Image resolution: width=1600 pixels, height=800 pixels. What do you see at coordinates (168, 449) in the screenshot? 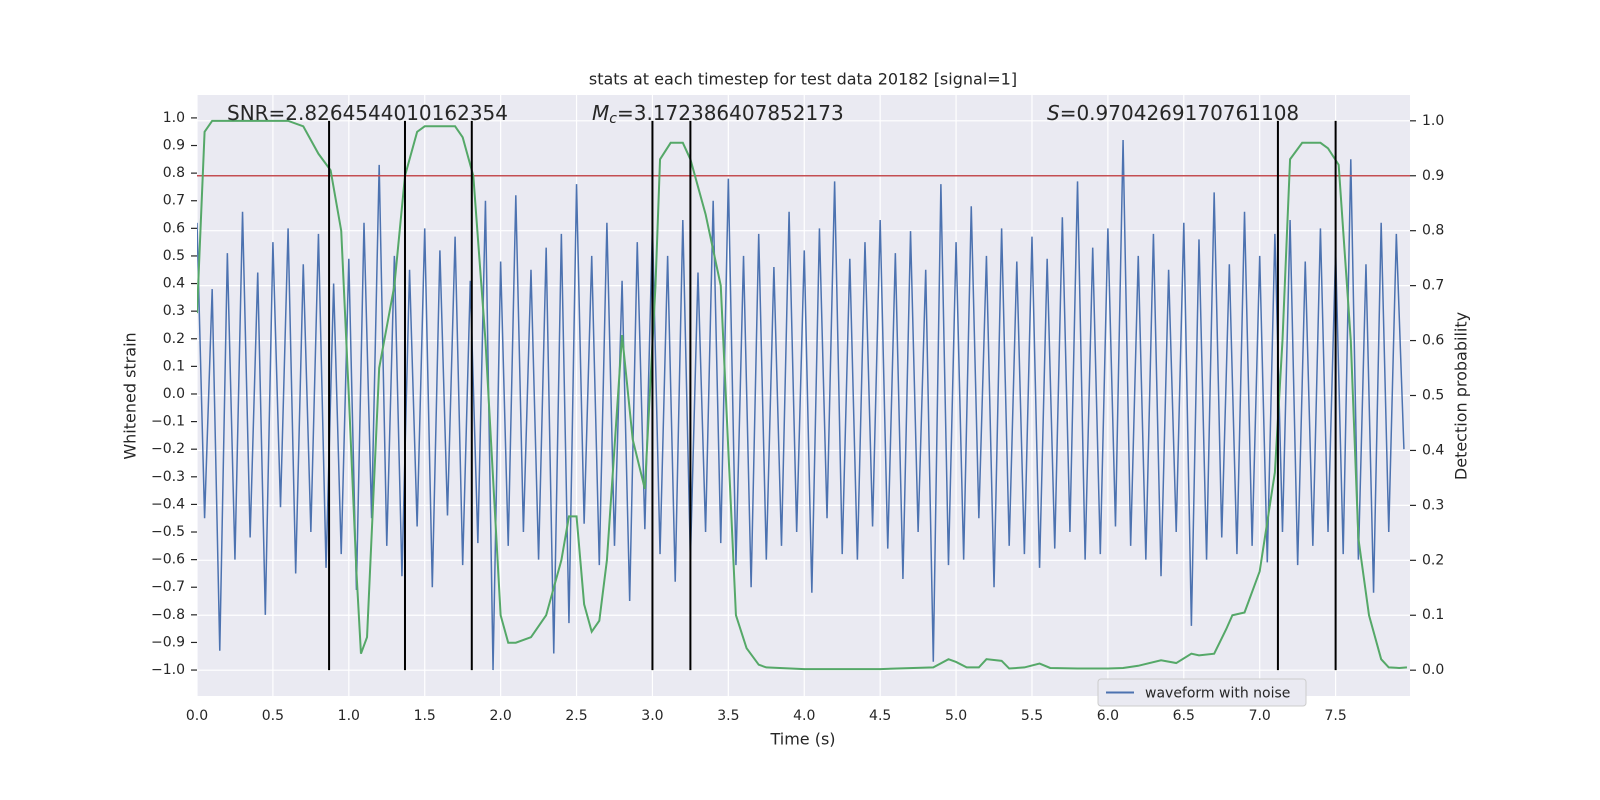
I see `y-tick-label: −0.2` at bounding box center [168, 449].